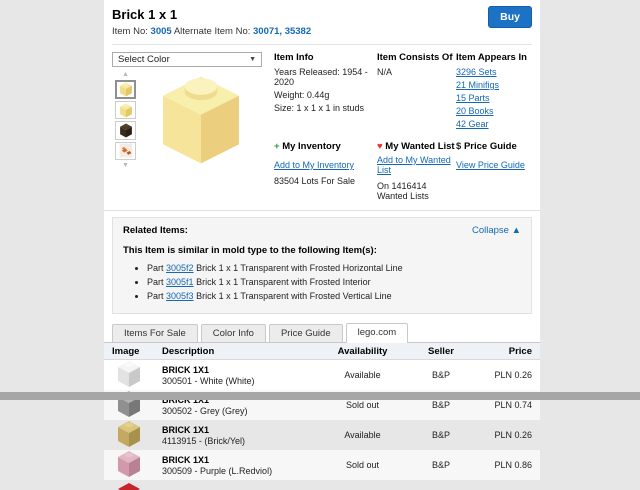 Image resolution: width=640 pixels, height=490 pixels. I want to click on alt-item-no-links: 30071, 35382, so click(282, 31).